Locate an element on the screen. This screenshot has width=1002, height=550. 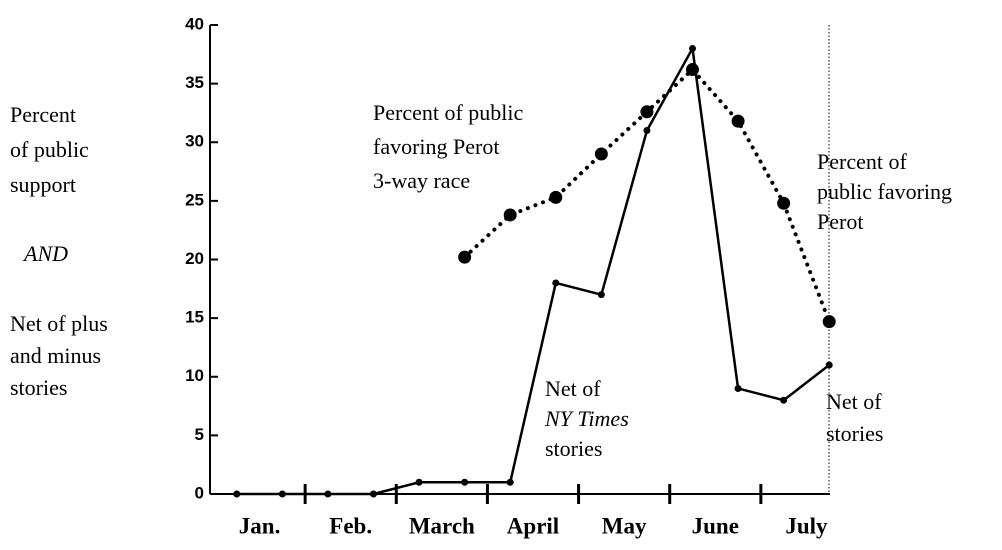
x-tick-label: July is located at coordinates (806, 525).